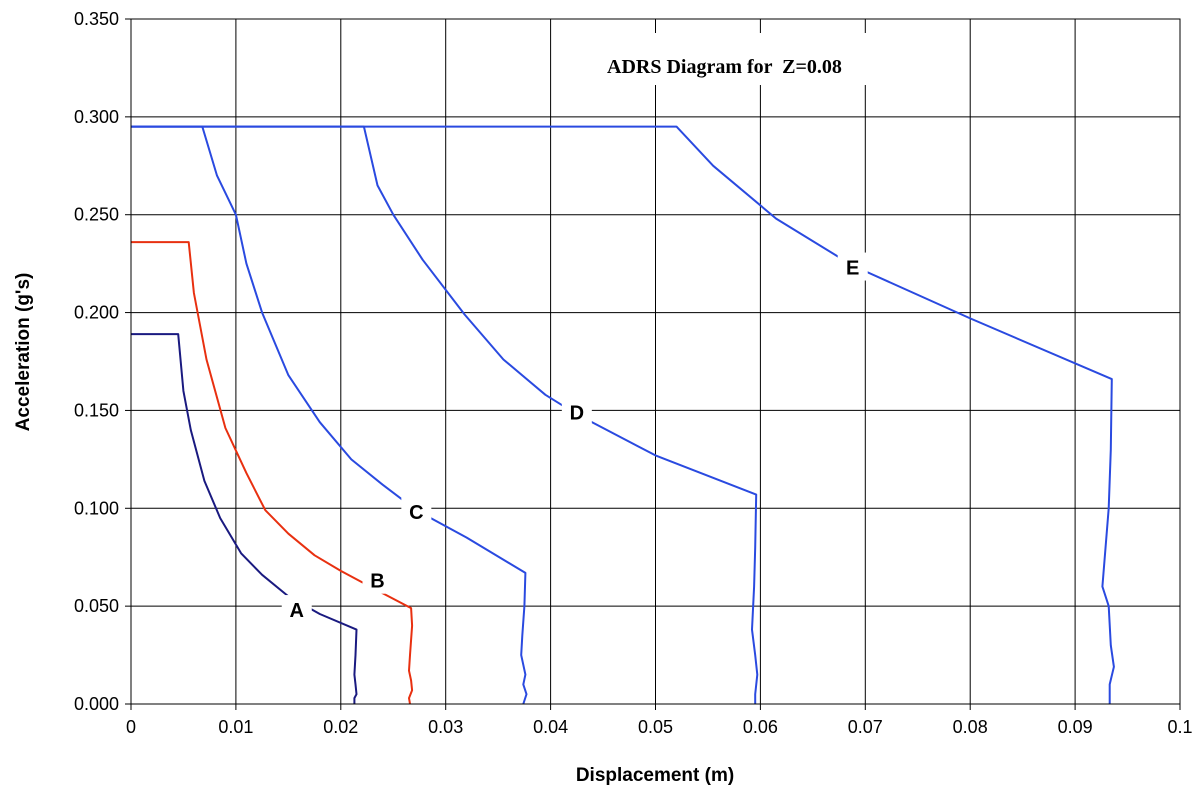 Image resolution: width=1200 pixels, height=799 pixels. I want to click on x-tick-labels: 0 0.01 0.02 0.03 0.04 0.05 0.06 0.07 0.08 0.09 0.1, so click(659, 727).